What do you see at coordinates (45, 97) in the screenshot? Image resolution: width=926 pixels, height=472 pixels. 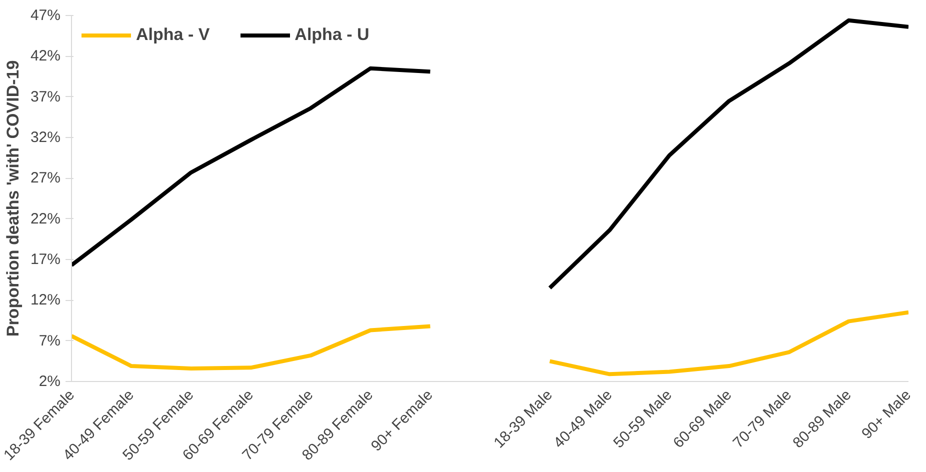 I see `y-tick-label: 37%` at bounding box center [45, 97].